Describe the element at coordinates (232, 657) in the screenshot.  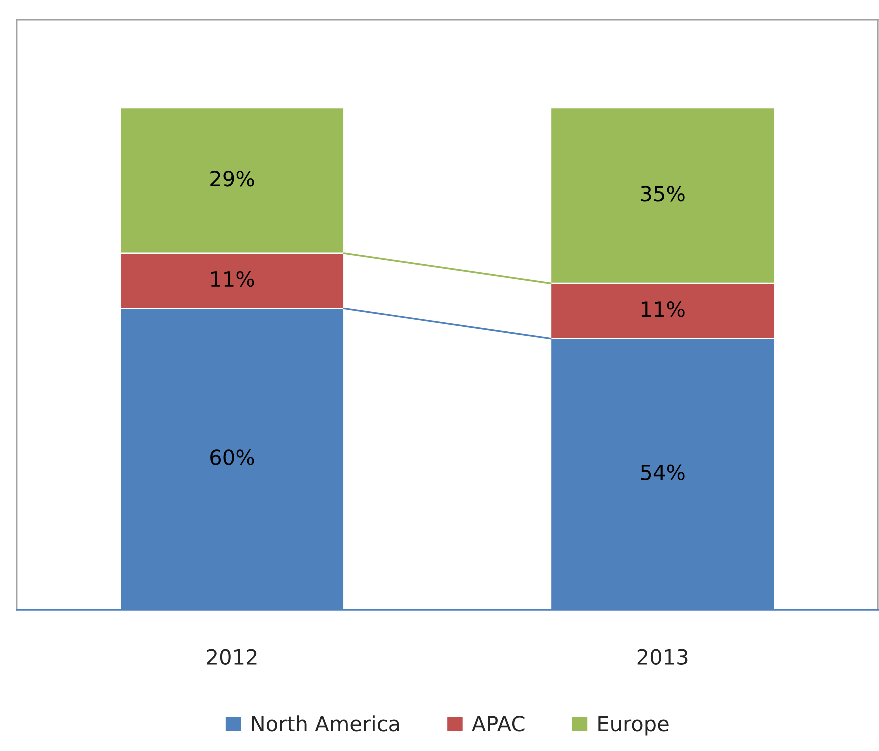
I see `x-tick-label: 2012` at that location.